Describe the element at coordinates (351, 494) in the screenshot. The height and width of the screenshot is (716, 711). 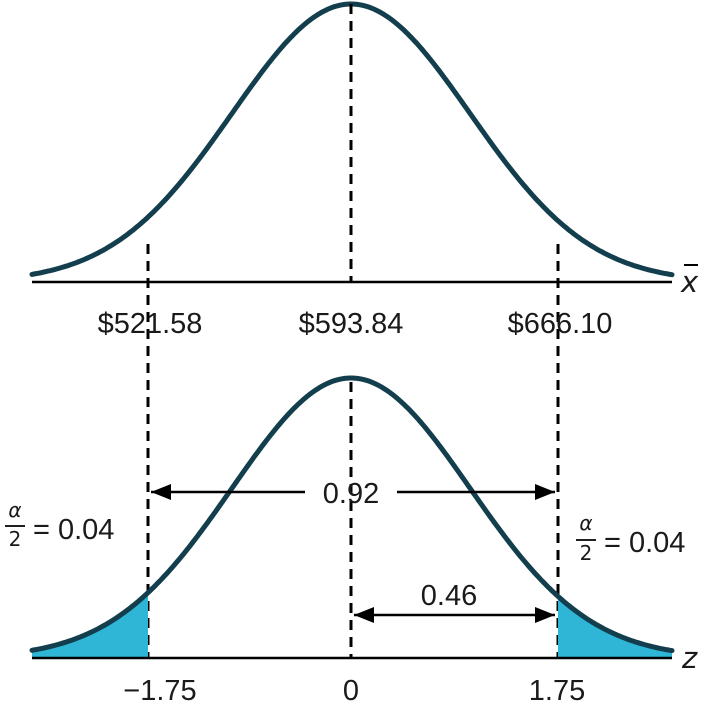
I see `middle-area-label: 0.92` at that location.